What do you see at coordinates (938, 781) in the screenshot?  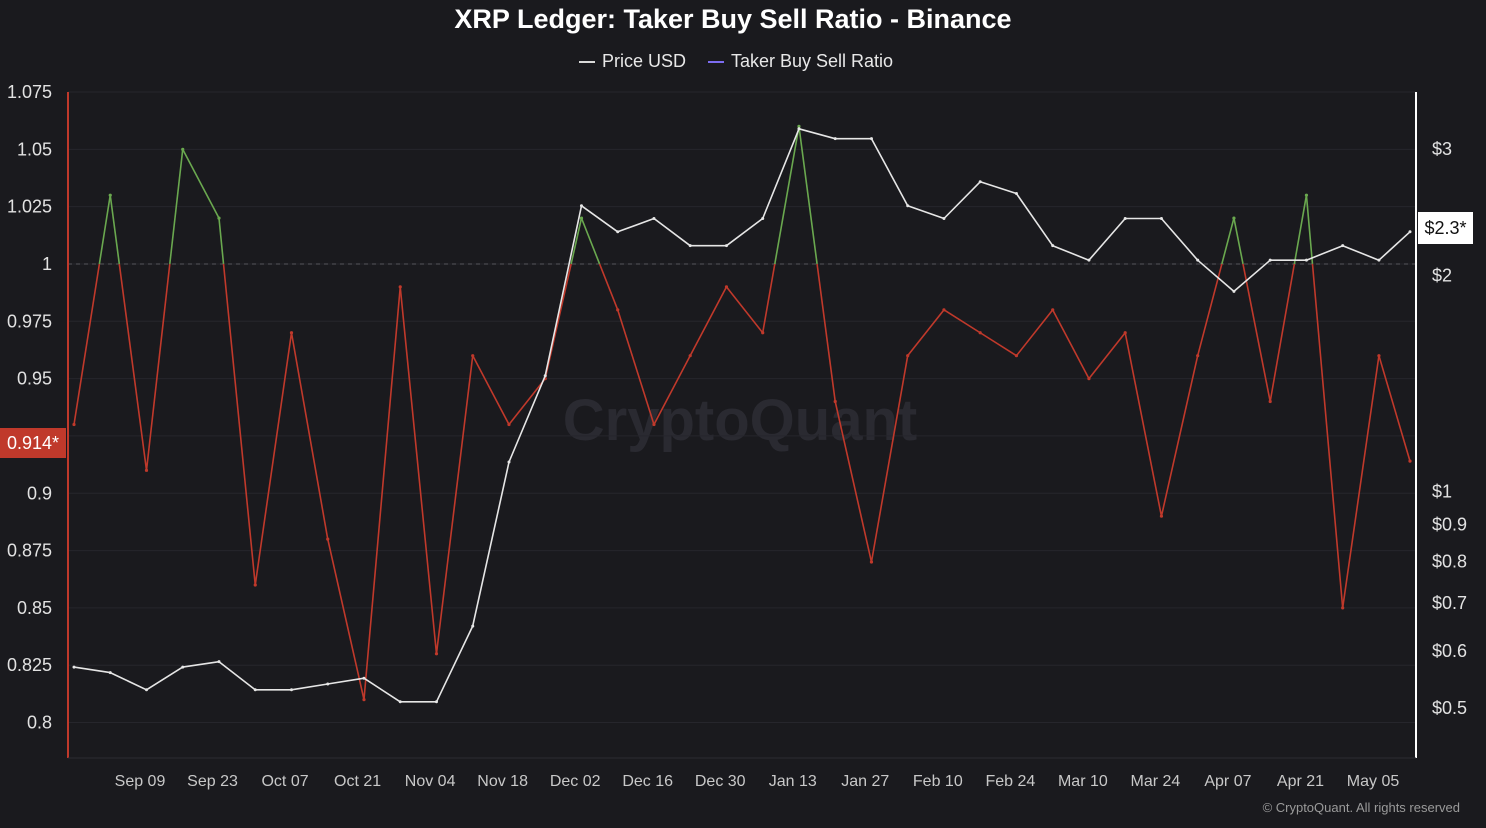 I see `x-tick-label: Feb 10` at bounding box center [938, 781].